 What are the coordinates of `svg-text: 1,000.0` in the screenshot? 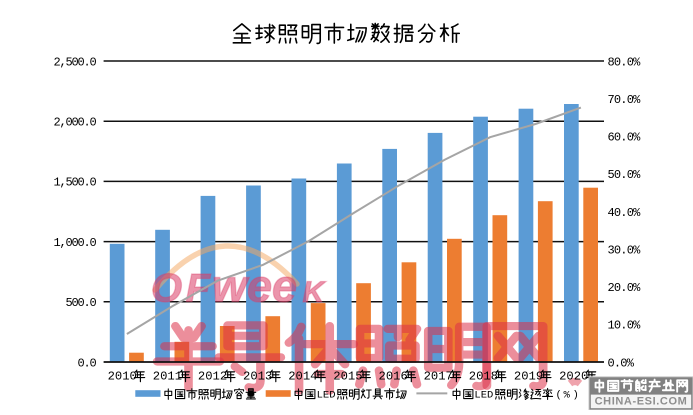 It's located at (74, 243).